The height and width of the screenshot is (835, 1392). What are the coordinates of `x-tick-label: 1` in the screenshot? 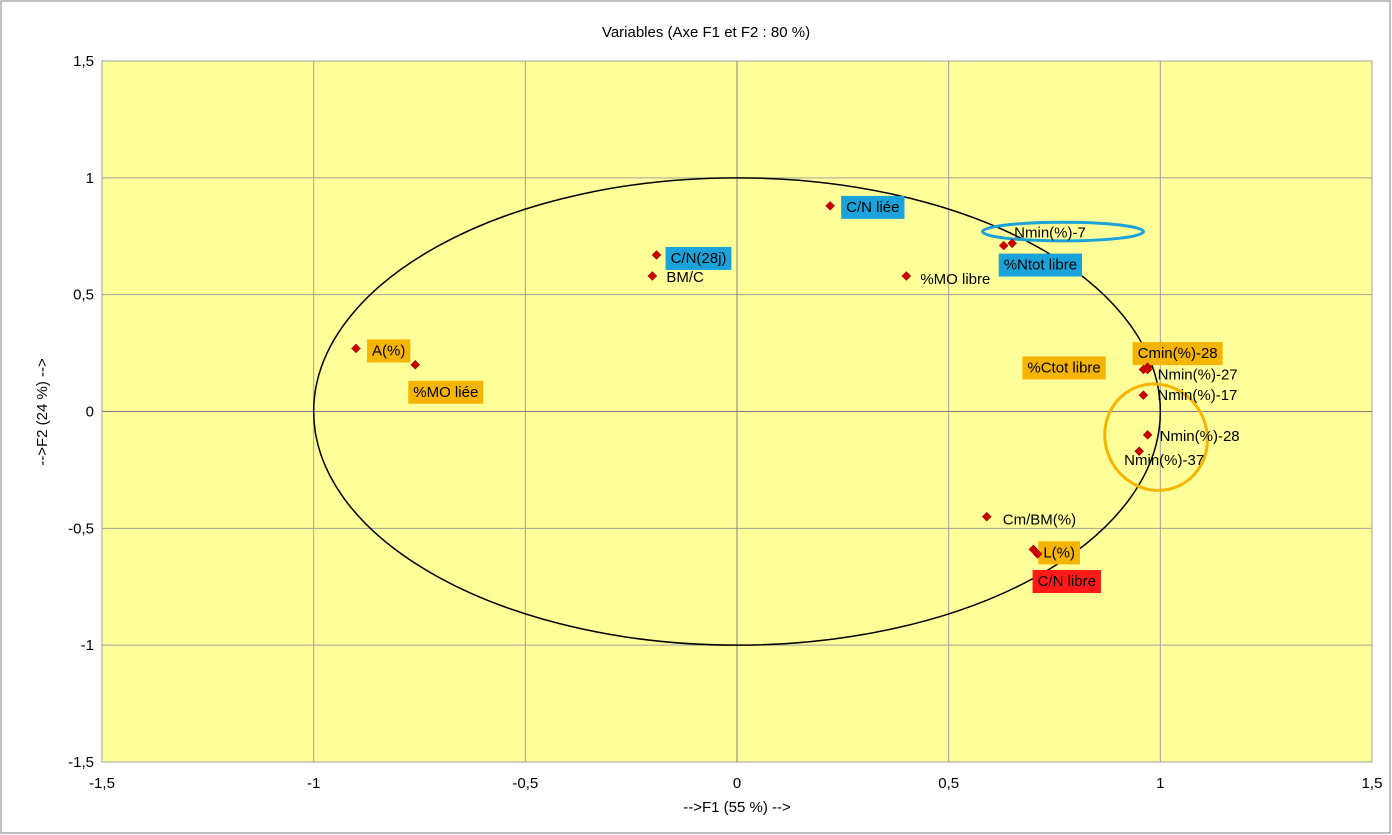 It's located at (1160, 783).